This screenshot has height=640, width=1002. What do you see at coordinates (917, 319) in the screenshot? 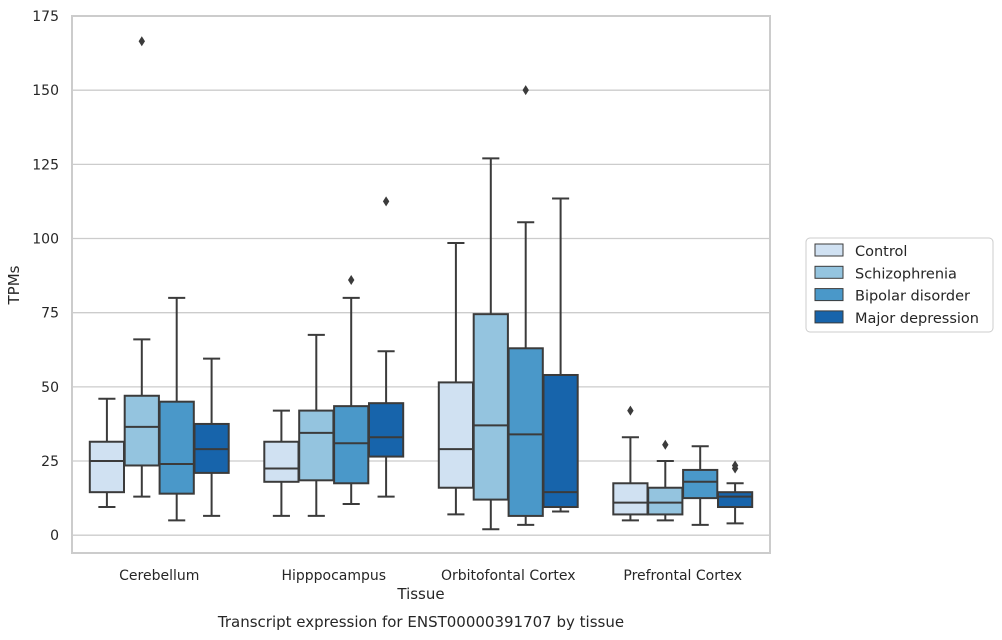
I see `legend-label: Major depression` at bounding box center [917, 319].